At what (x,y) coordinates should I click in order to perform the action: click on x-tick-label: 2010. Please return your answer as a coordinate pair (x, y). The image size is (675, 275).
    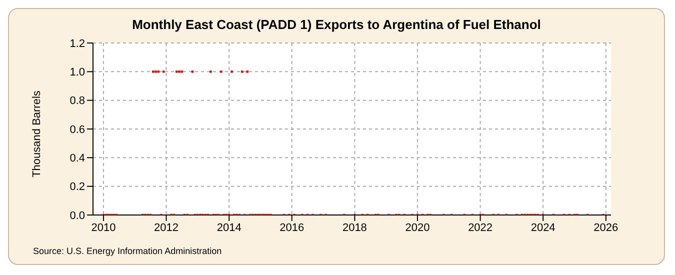
    Looking at the image, I should click on (103, 228).